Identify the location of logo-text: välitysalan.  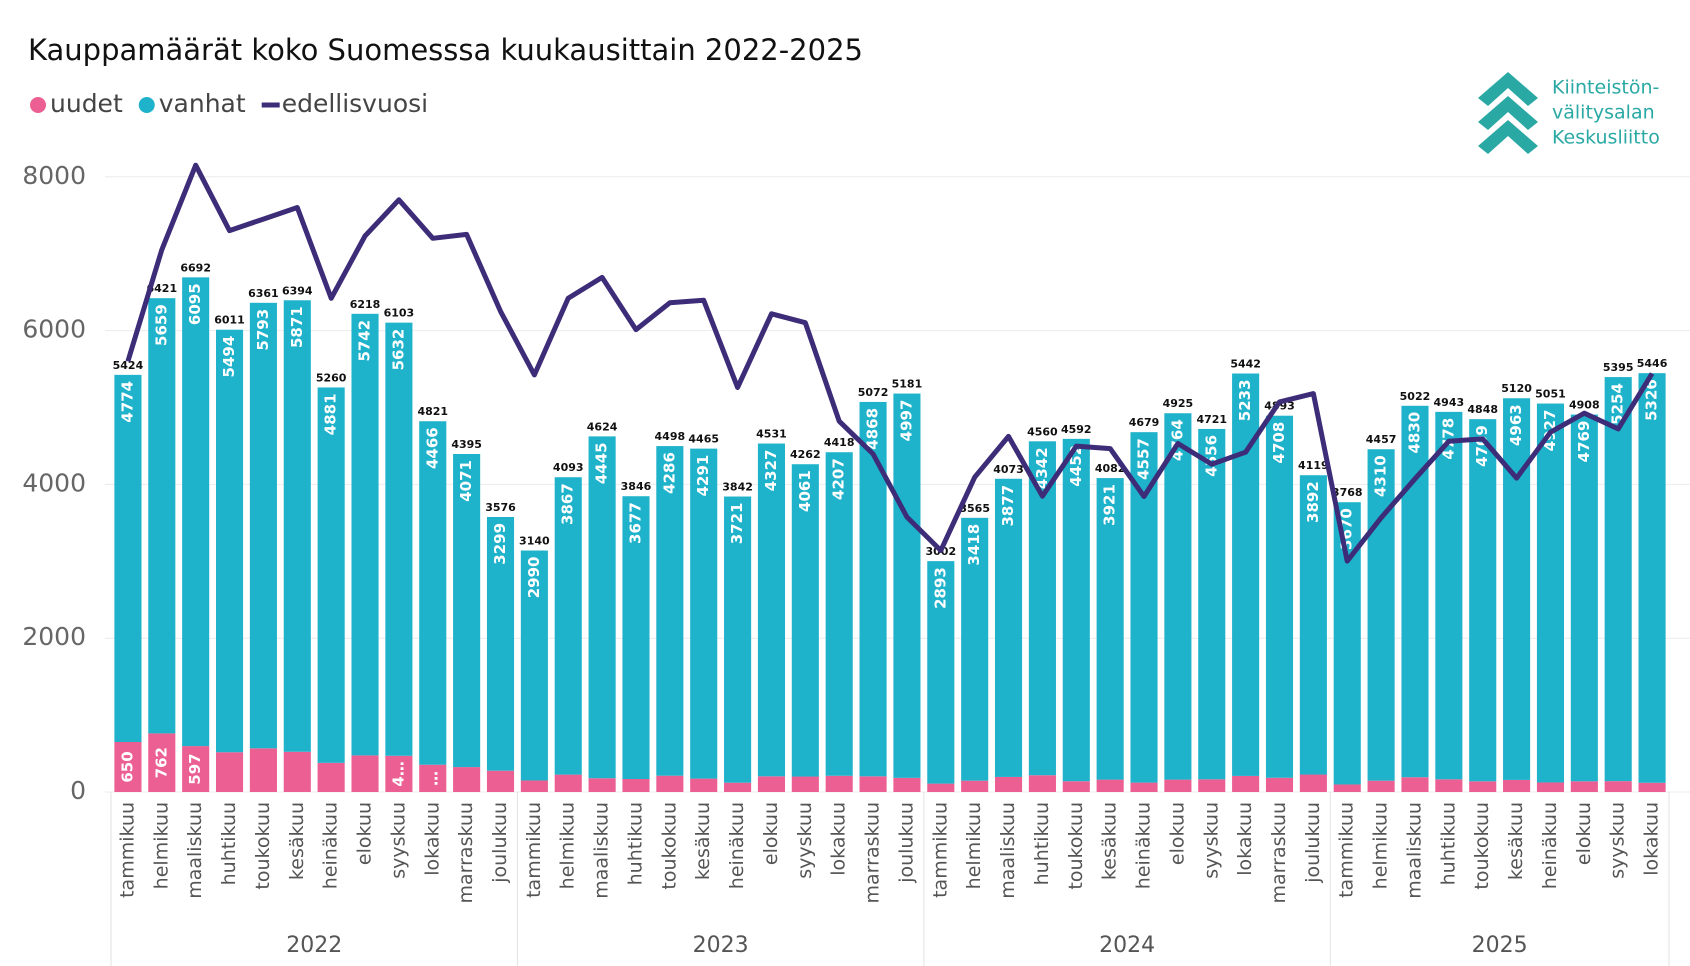
(1603, 113).